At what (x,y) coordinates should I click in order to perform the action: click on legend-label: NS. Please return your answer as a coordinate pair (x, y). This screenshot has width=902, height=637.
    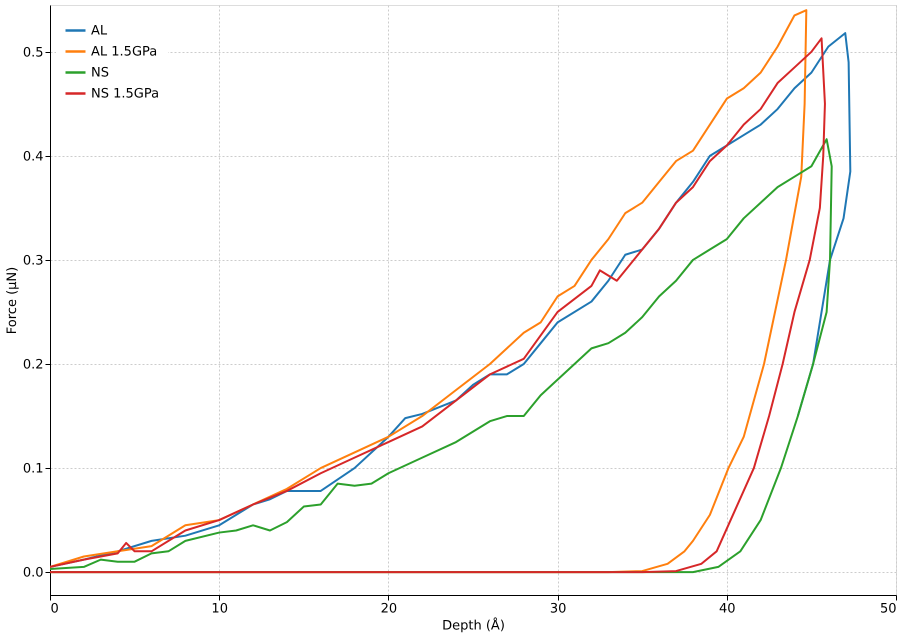
    Looking at the image, I should click on (100, 73).